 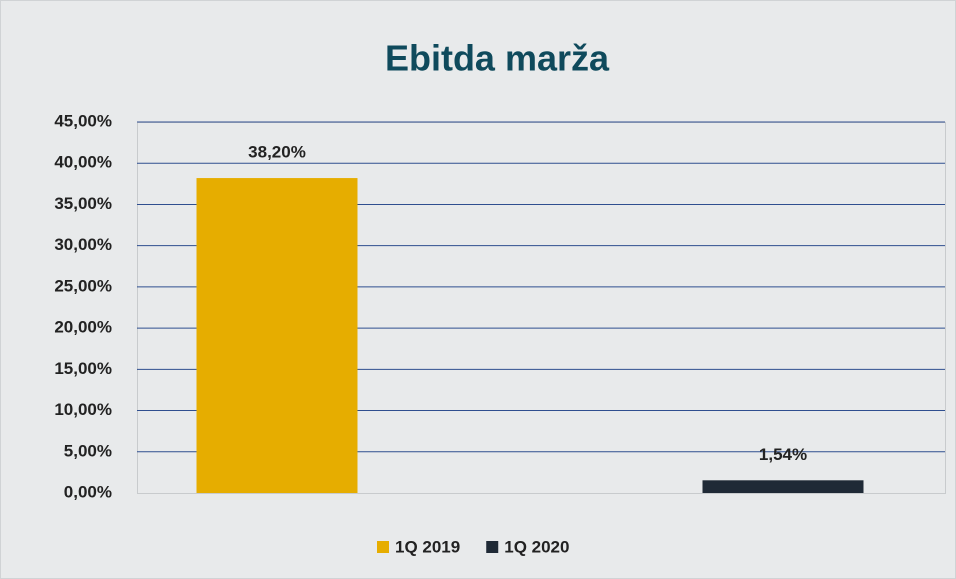 I want to click on data-label: 38,20%, so click(x=277, y=152).